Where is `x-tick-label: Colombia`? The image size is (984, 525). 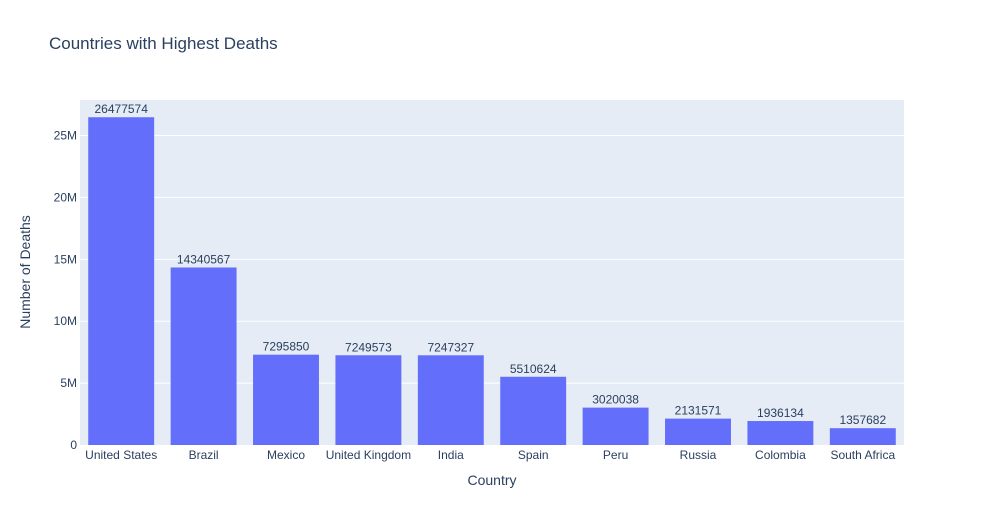
x-tick-label: Colombia is located at coordinates (780, 455).